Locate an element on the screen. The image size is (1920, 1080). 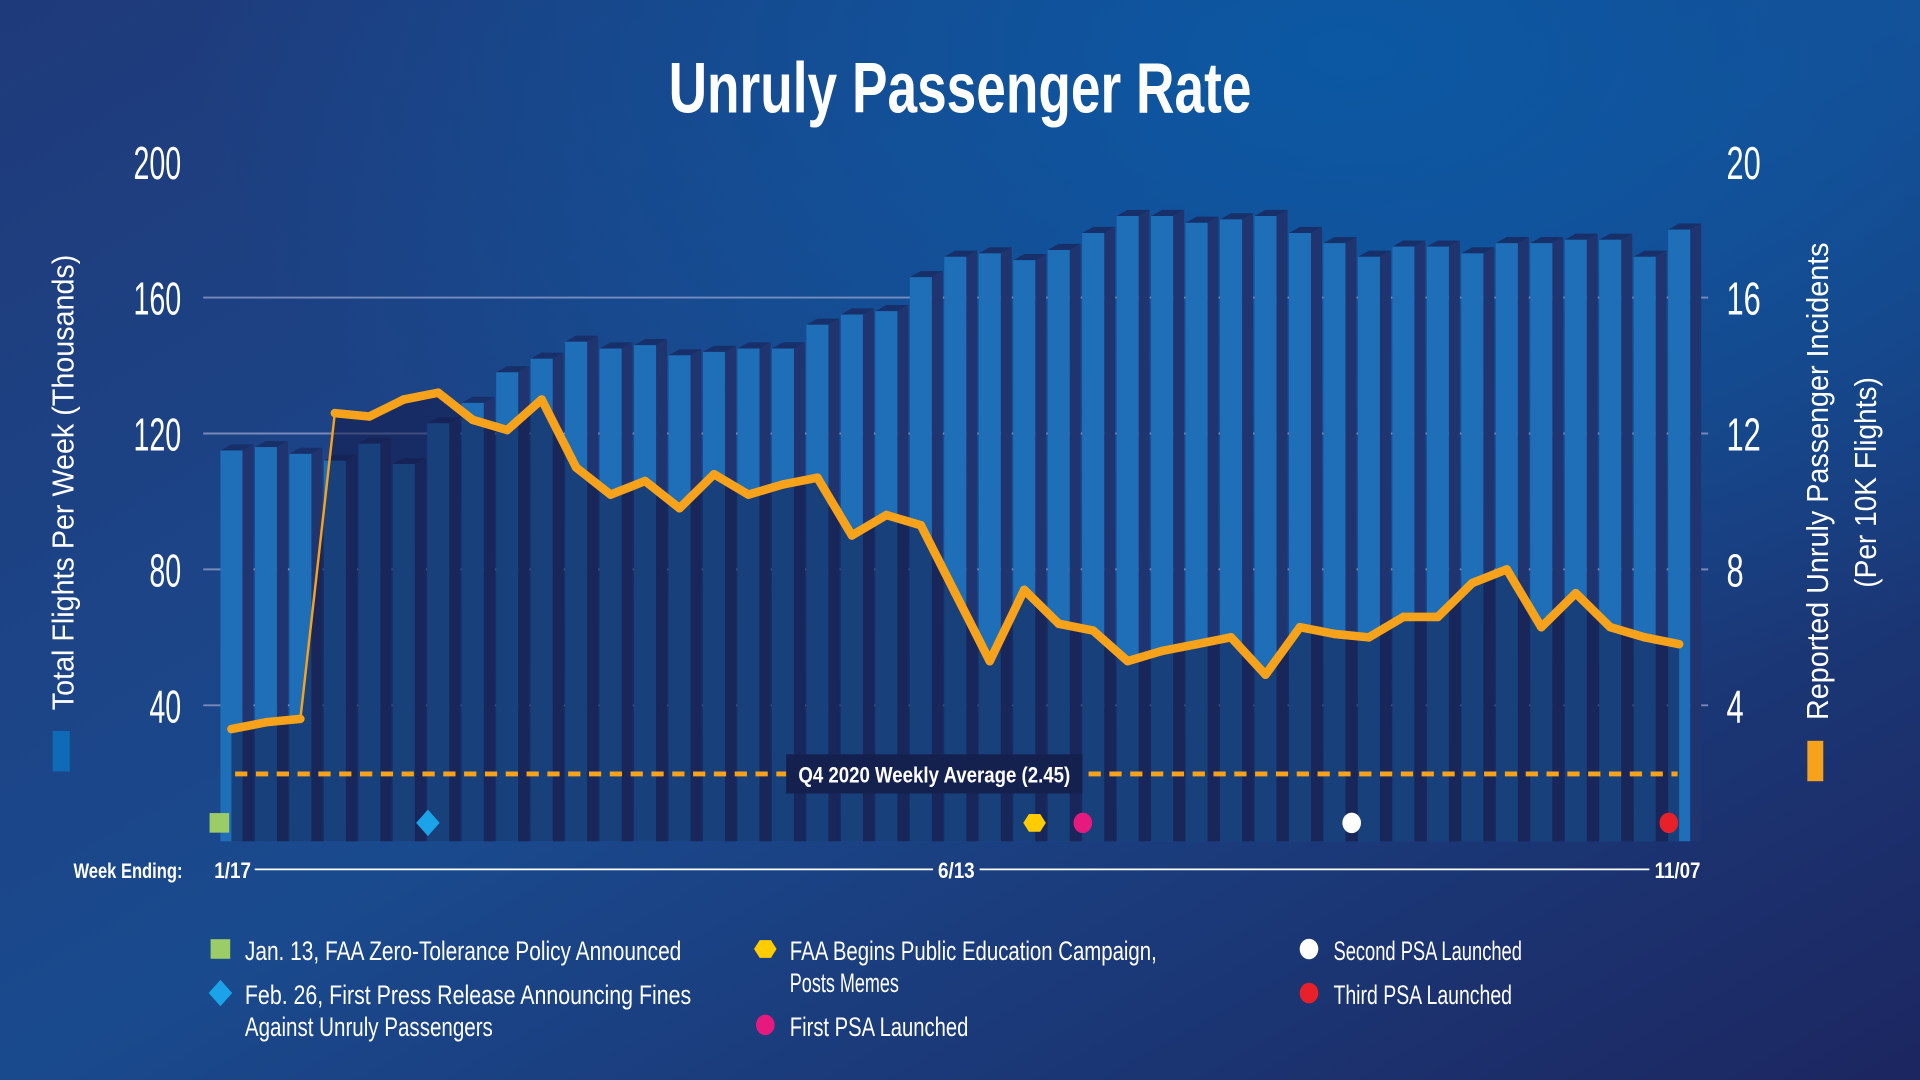
x-tick-label: 11/07 is located at coordinates (1678, 870).